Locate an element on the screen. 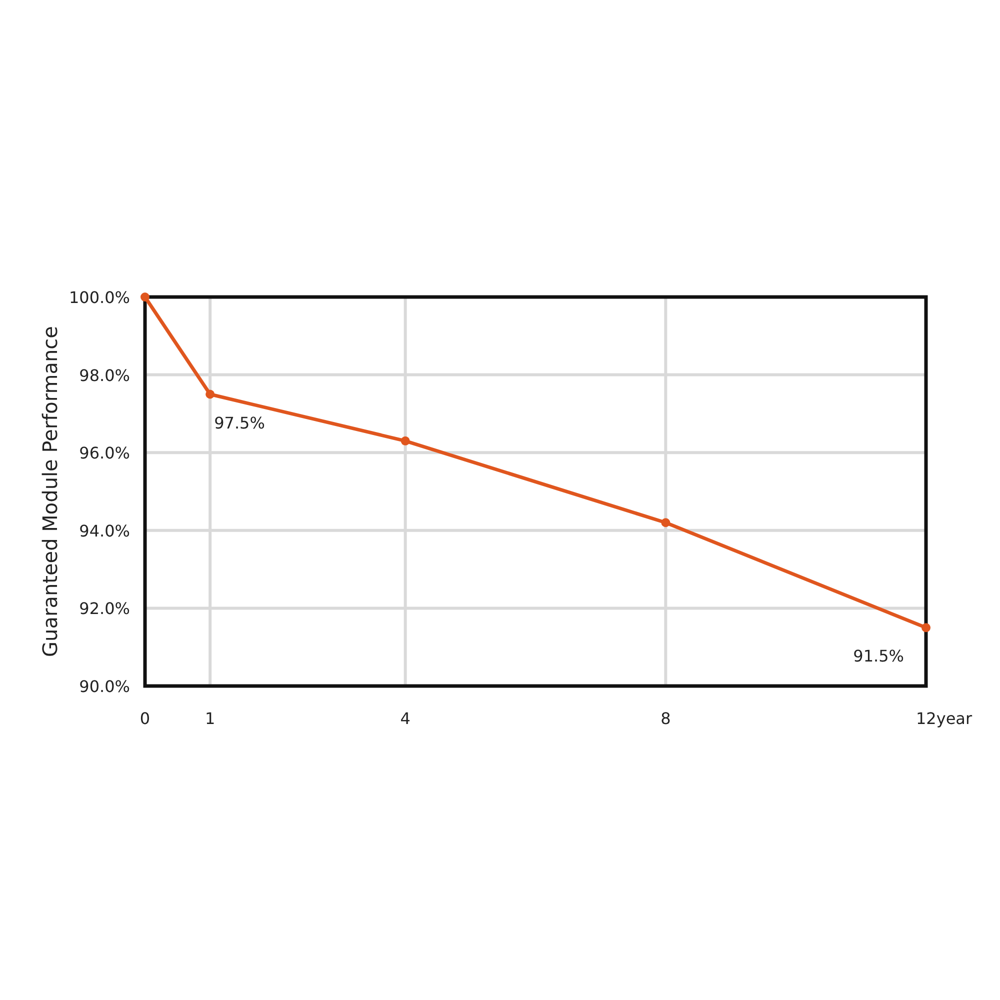  x-tick-label: 8 is located at coordinates (665, 718).